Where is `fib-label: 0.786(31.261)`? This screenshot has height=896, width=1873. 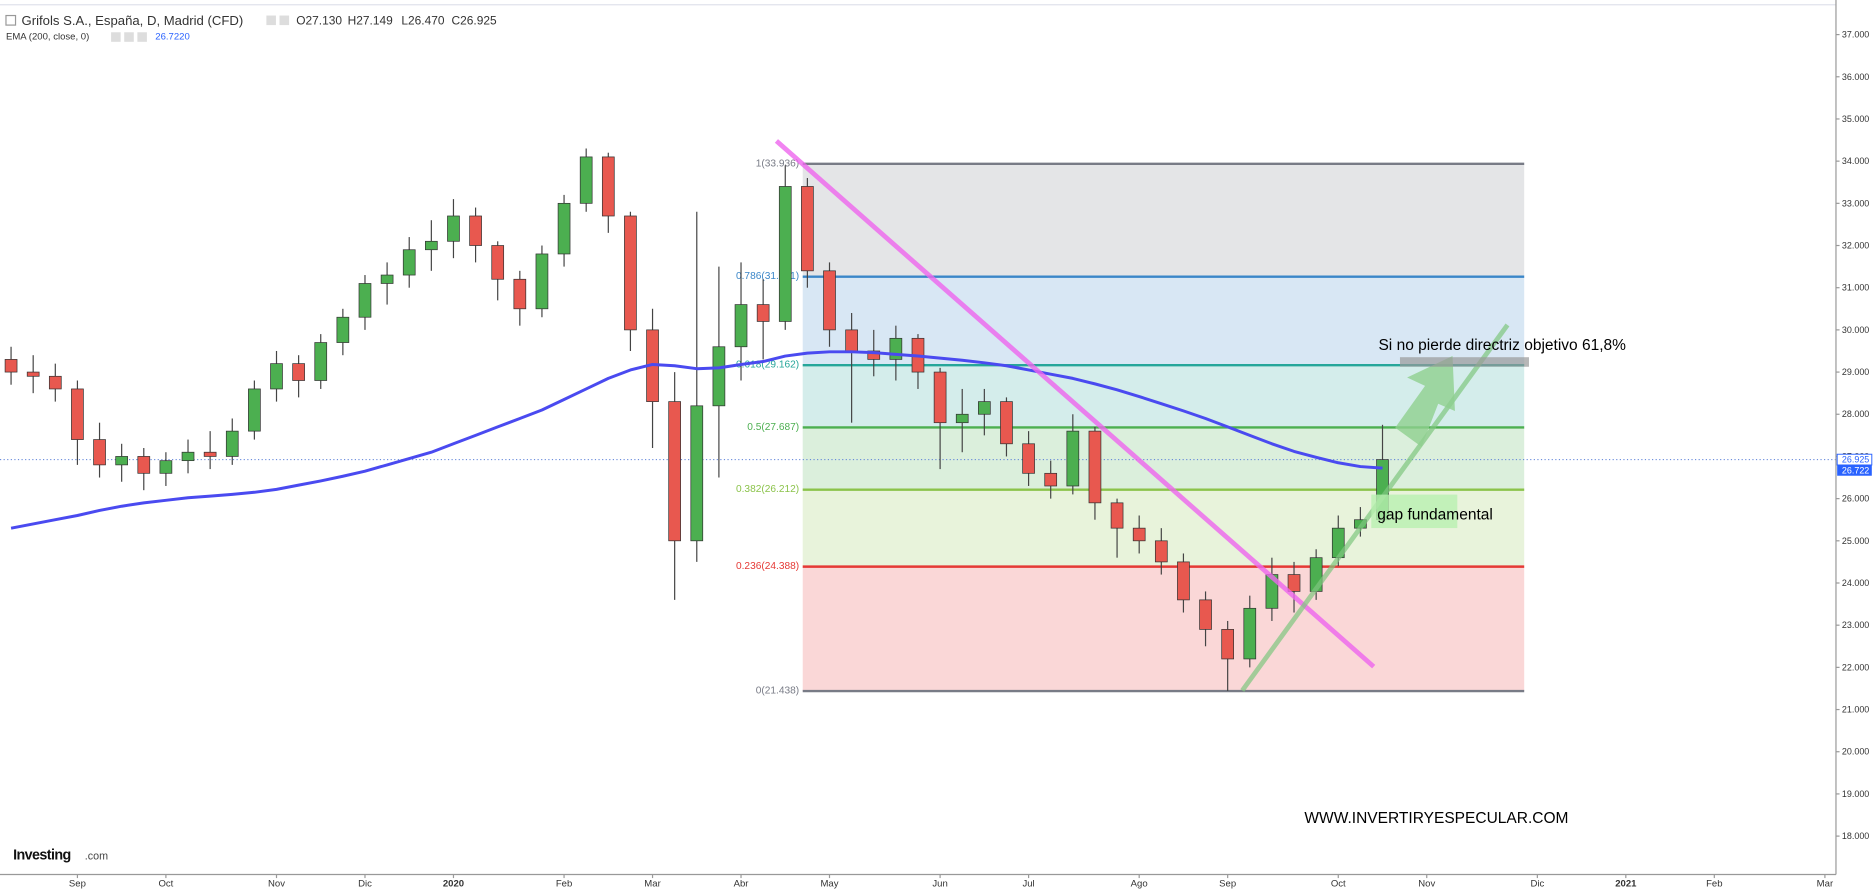 fib-label: 0.786(31.261) is located at coordinates (767, 276).